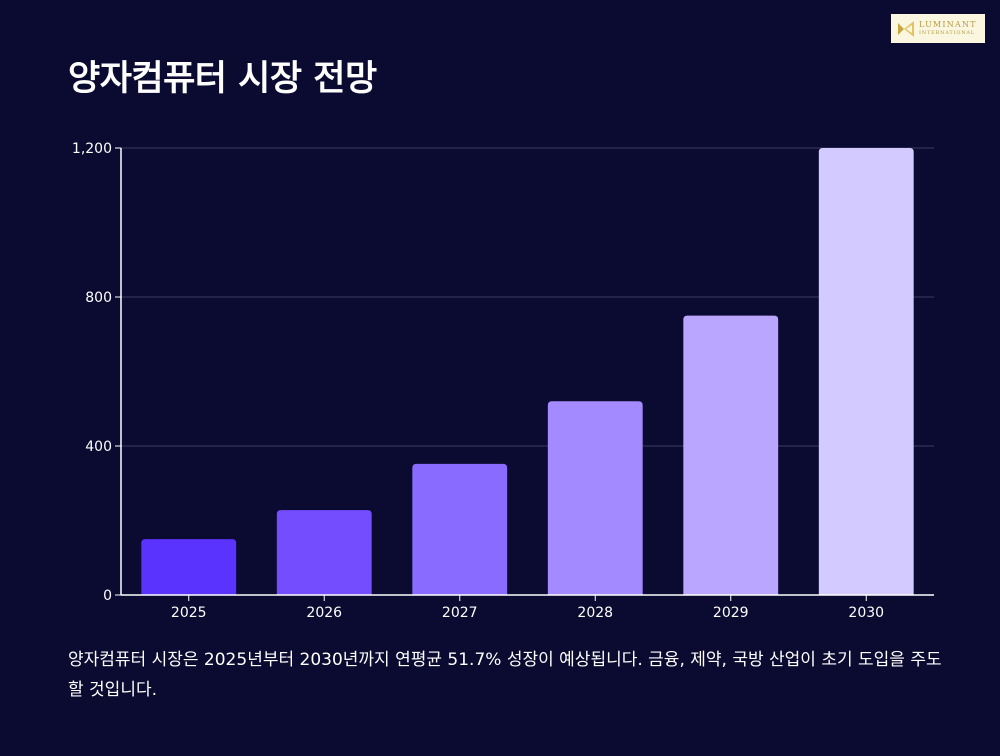 The width and height of the screenshot is (1000, 756). Describe the element at coordinates (731, 455) in the screenshot. I see `bar-2029` at that location.